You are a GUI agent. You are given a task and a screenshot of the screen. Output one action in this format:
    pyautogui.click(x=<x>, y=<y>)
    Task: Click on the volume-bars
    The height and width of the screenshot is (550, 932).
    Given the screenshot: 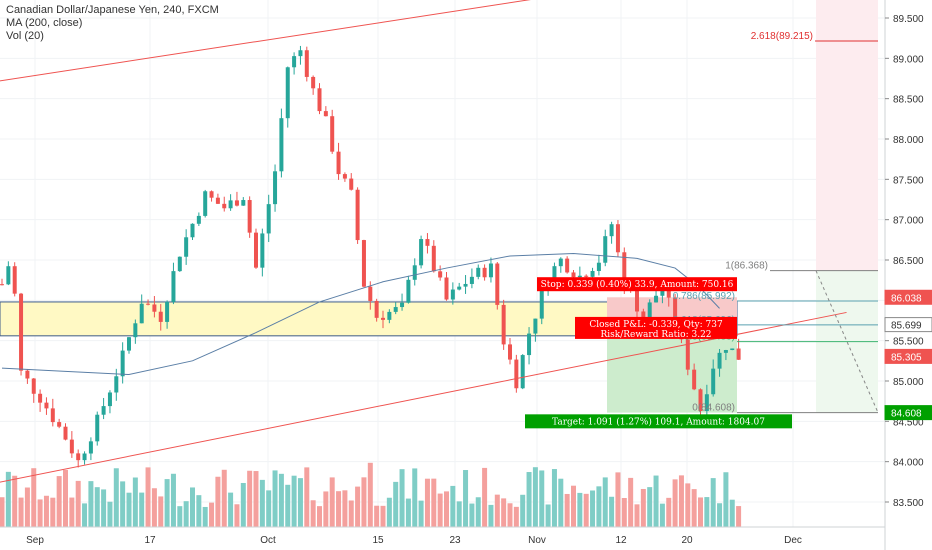 What is the action you would take?
    pyautogui.click(x=371, y=494)
    